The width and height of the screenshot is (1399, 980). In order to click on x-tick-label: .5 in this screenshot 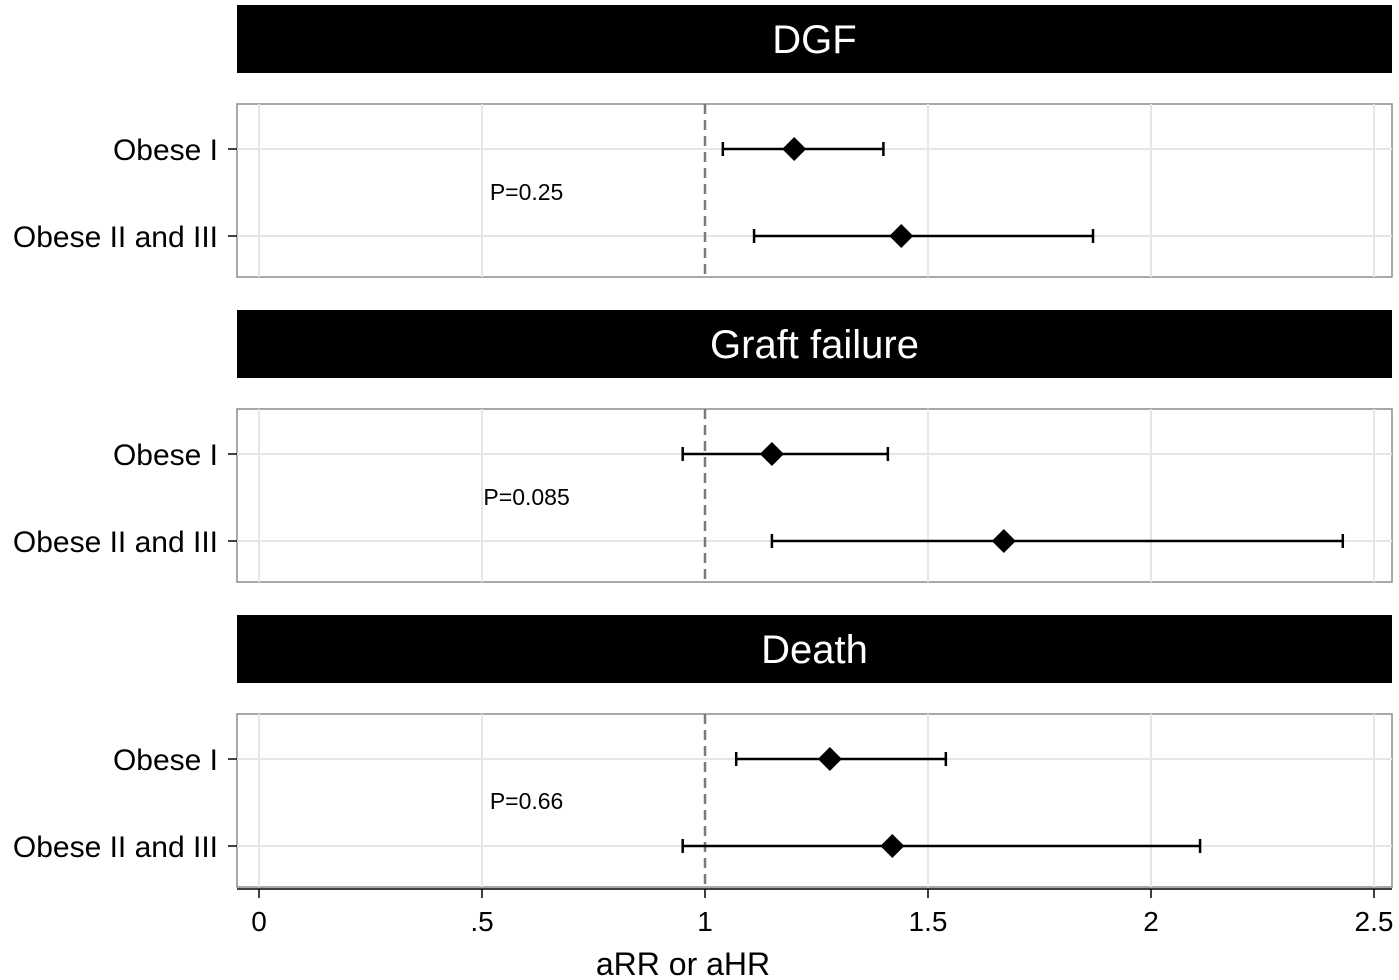, I will do `click(481, 921)`.